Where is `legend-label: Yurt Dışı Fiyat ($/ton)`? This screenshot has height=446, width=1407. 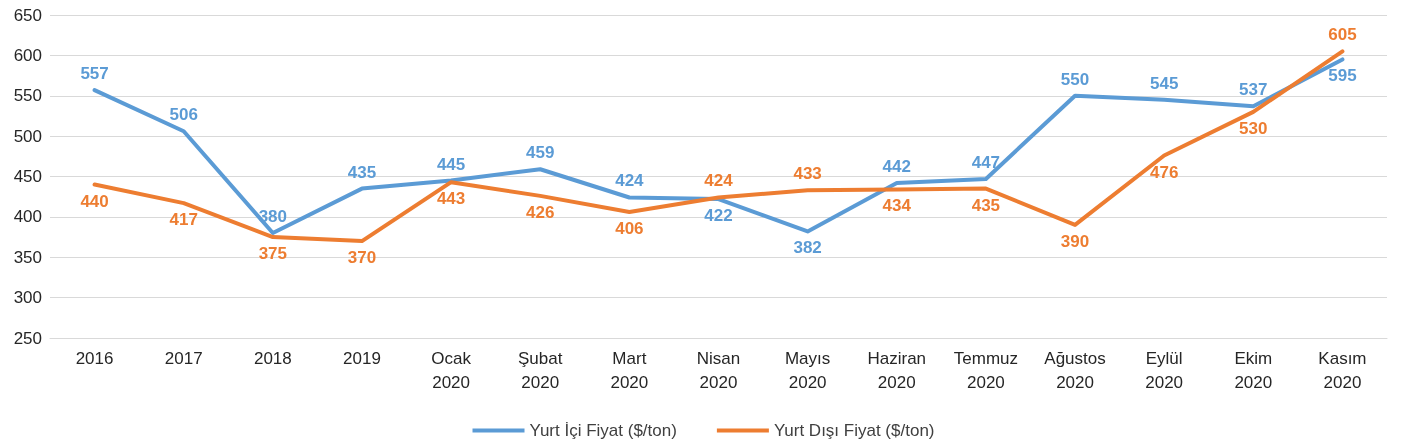 legend-label: Yurt Dışı Fiyat ($/ton) is located at coordinates (854, 430).